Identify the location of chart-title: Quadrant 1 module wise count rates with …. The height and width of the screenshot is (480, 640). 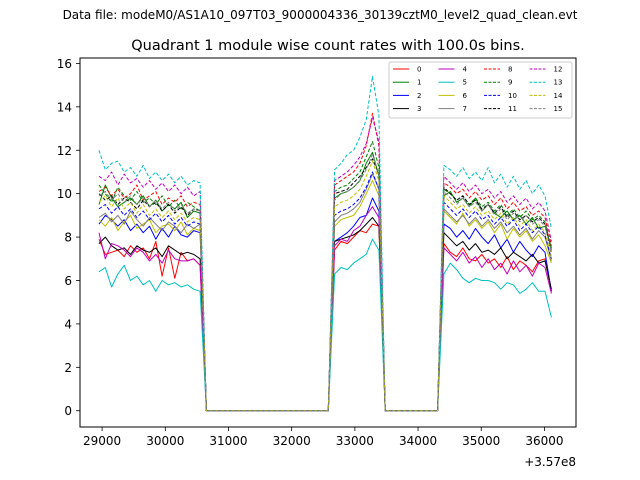
(328, 46).